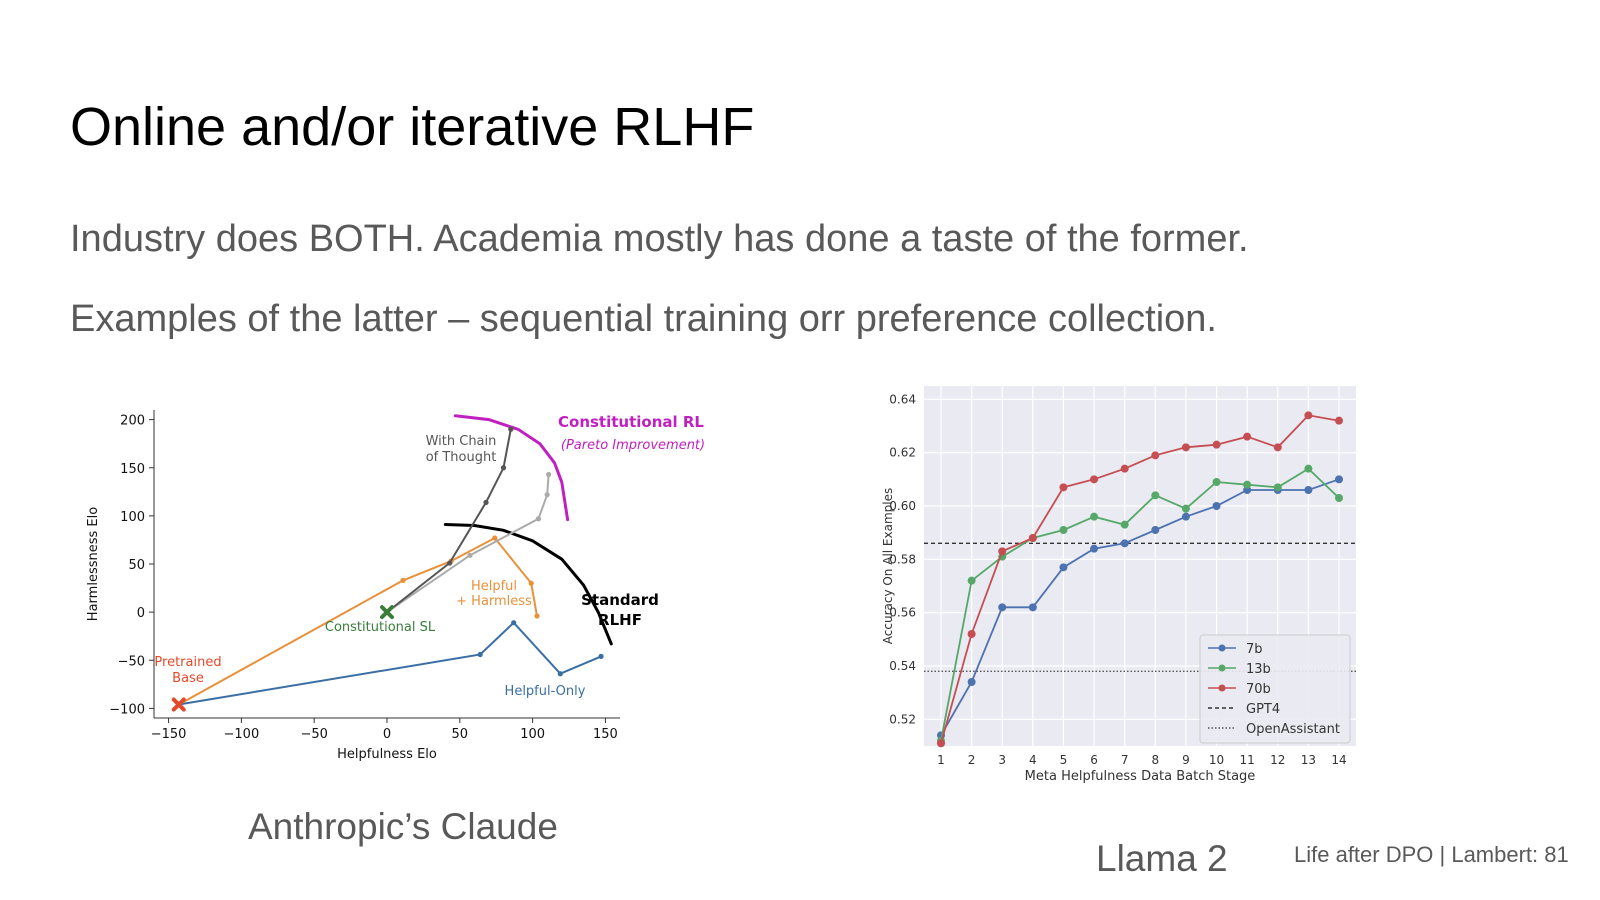 Image resolution: width=1600 pixels, height=900 pixels. What do you see at coordinates (93, 564) in the screenshot?
I see `y-axis-label: Harmlessness Elo` at bounding box center [93, 564].